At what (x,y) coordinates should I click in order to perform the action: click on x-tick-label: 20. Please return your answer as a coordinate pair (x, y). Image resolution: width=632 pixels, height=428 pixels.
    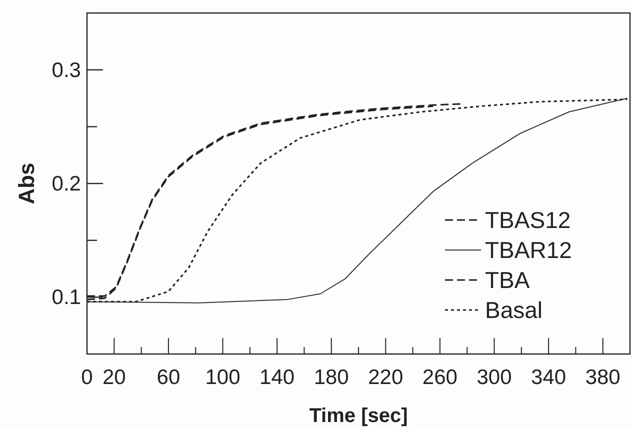
    Looking at the image, I should click on (114, 377).